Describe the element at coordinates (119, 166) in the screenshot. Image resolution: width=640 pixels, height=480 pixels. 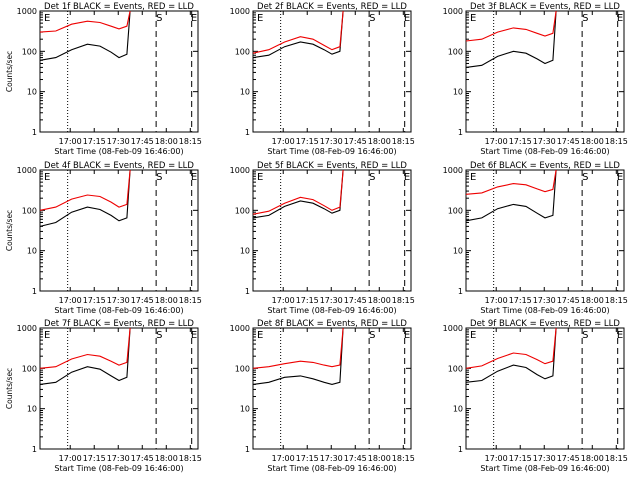
I see `panel-title: Det 4f BLACK = Events, RED = LLD` at that location.